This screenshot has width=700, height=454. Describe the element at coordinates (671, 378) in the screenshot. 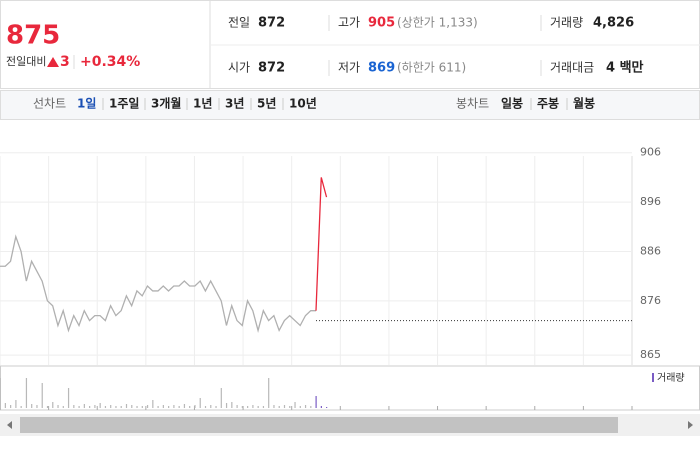

I see `legend-label: 거래량` at that location.